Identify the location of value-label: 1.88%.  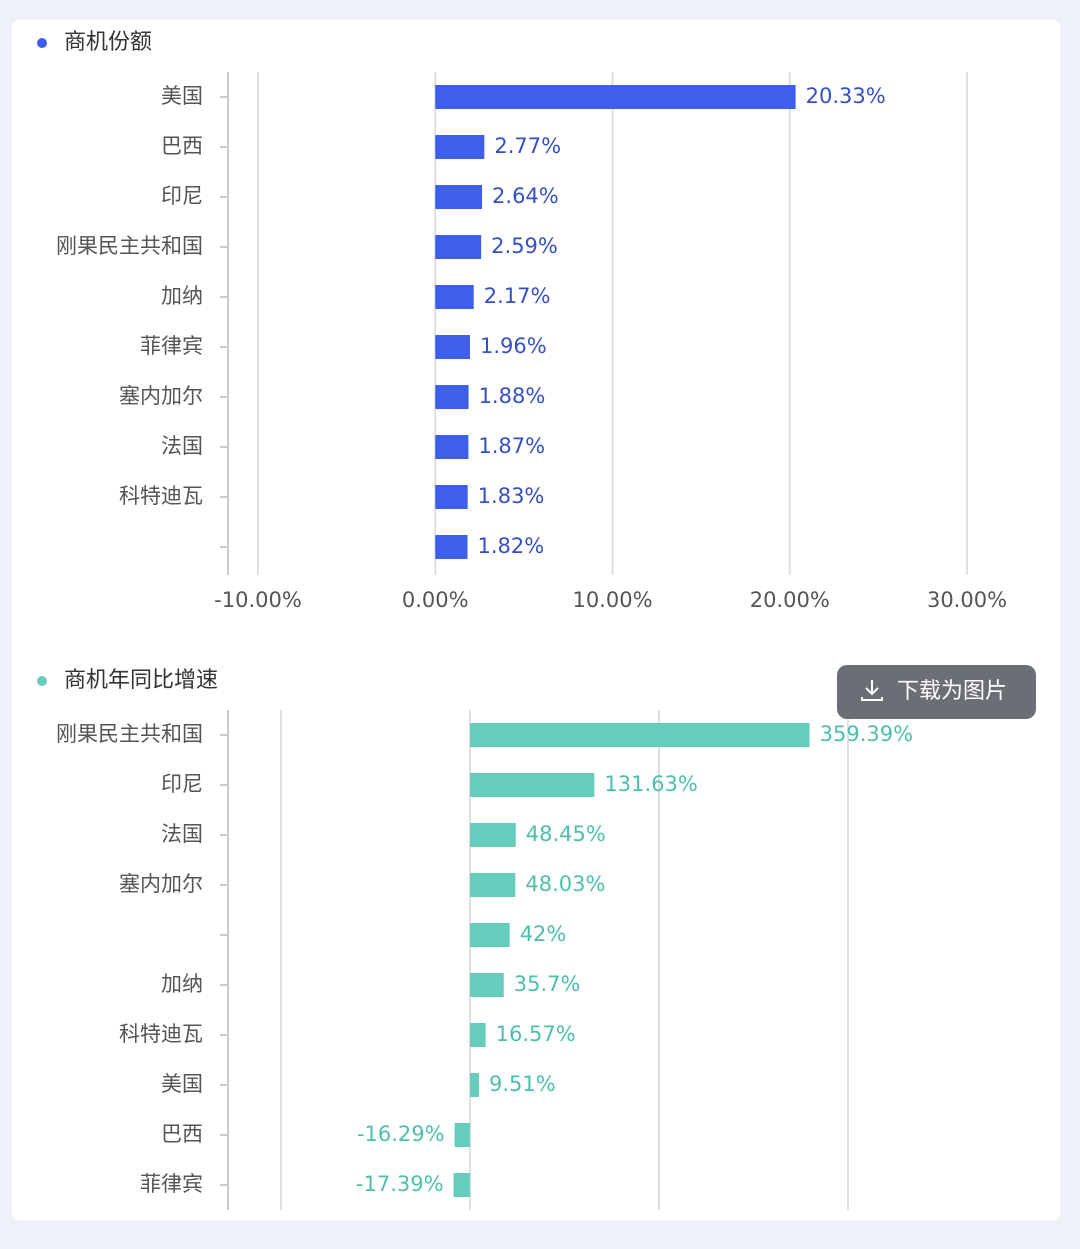
(512, 396).